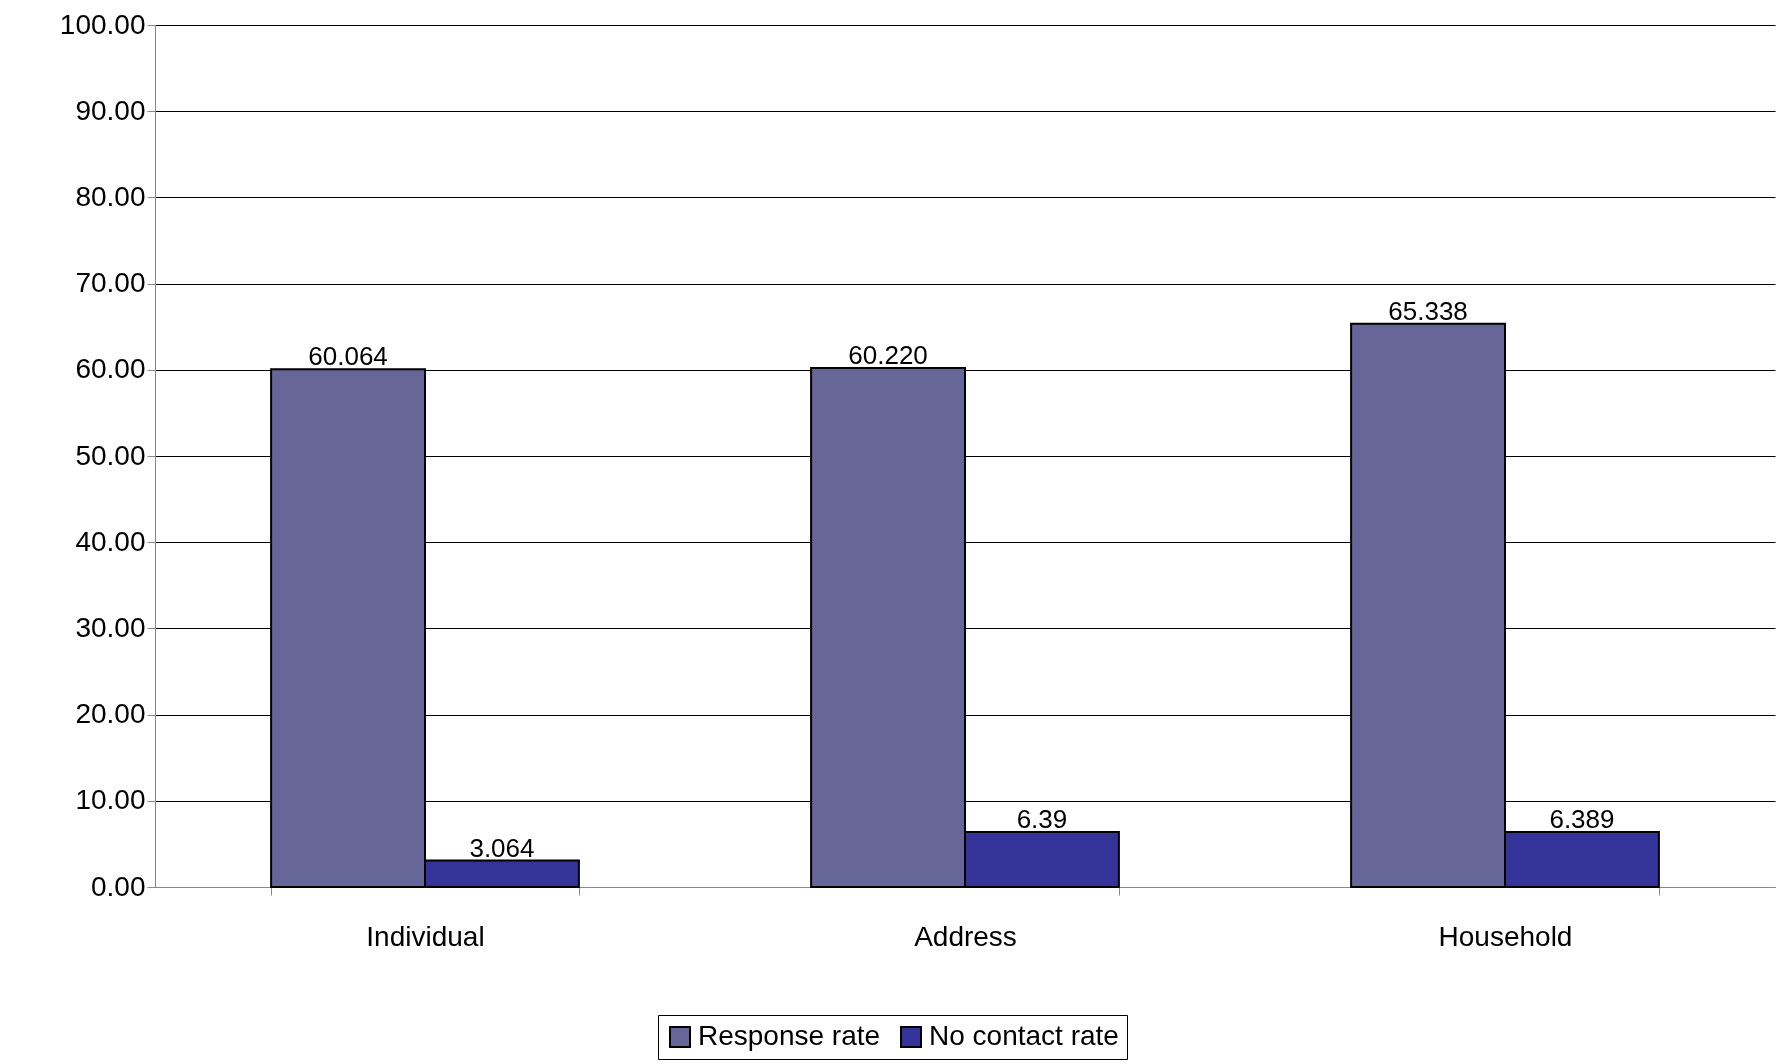  What do you see at coordinates (110, 196) in the screenshot?
I see `y-tick-label: 80.00` at bounding box center [110, 196].